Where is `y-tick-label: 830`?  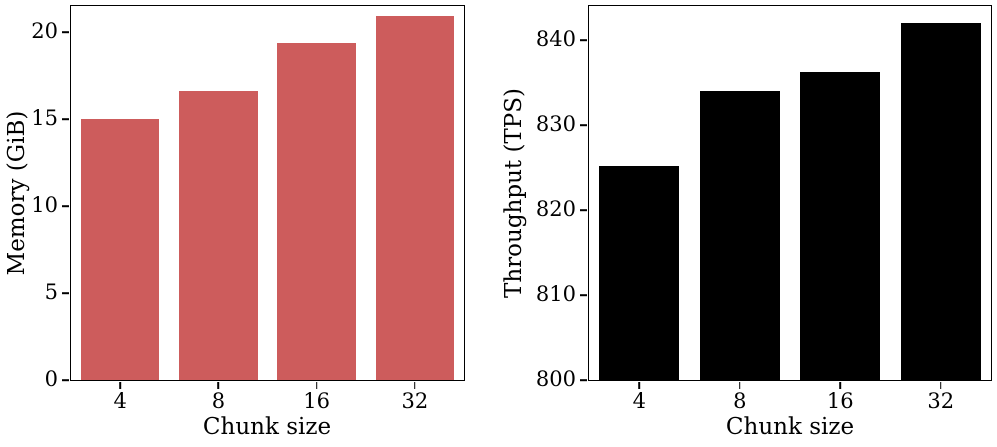
y-tick-label: 830 is located at coordinates (555, 124).